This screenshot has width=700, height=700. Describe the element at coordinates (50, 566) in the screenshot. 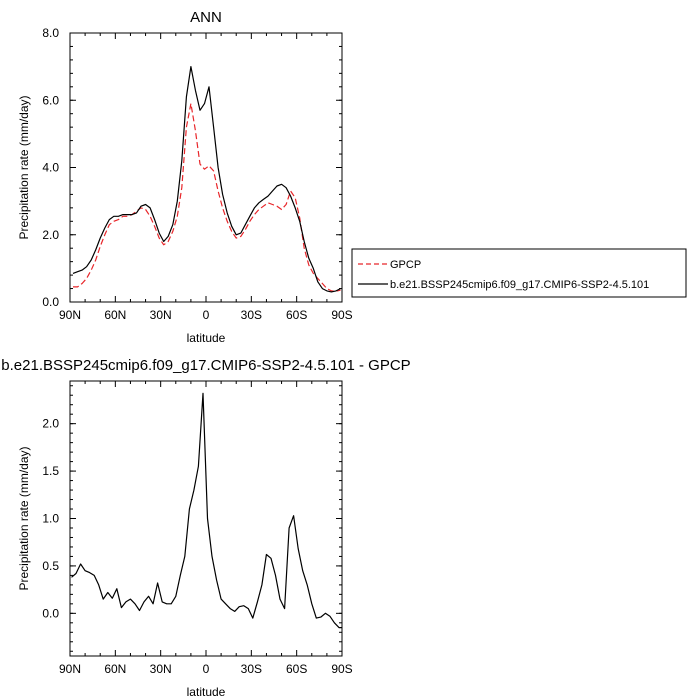

I see `panel2-y-tick-label: 0.5` at that location.